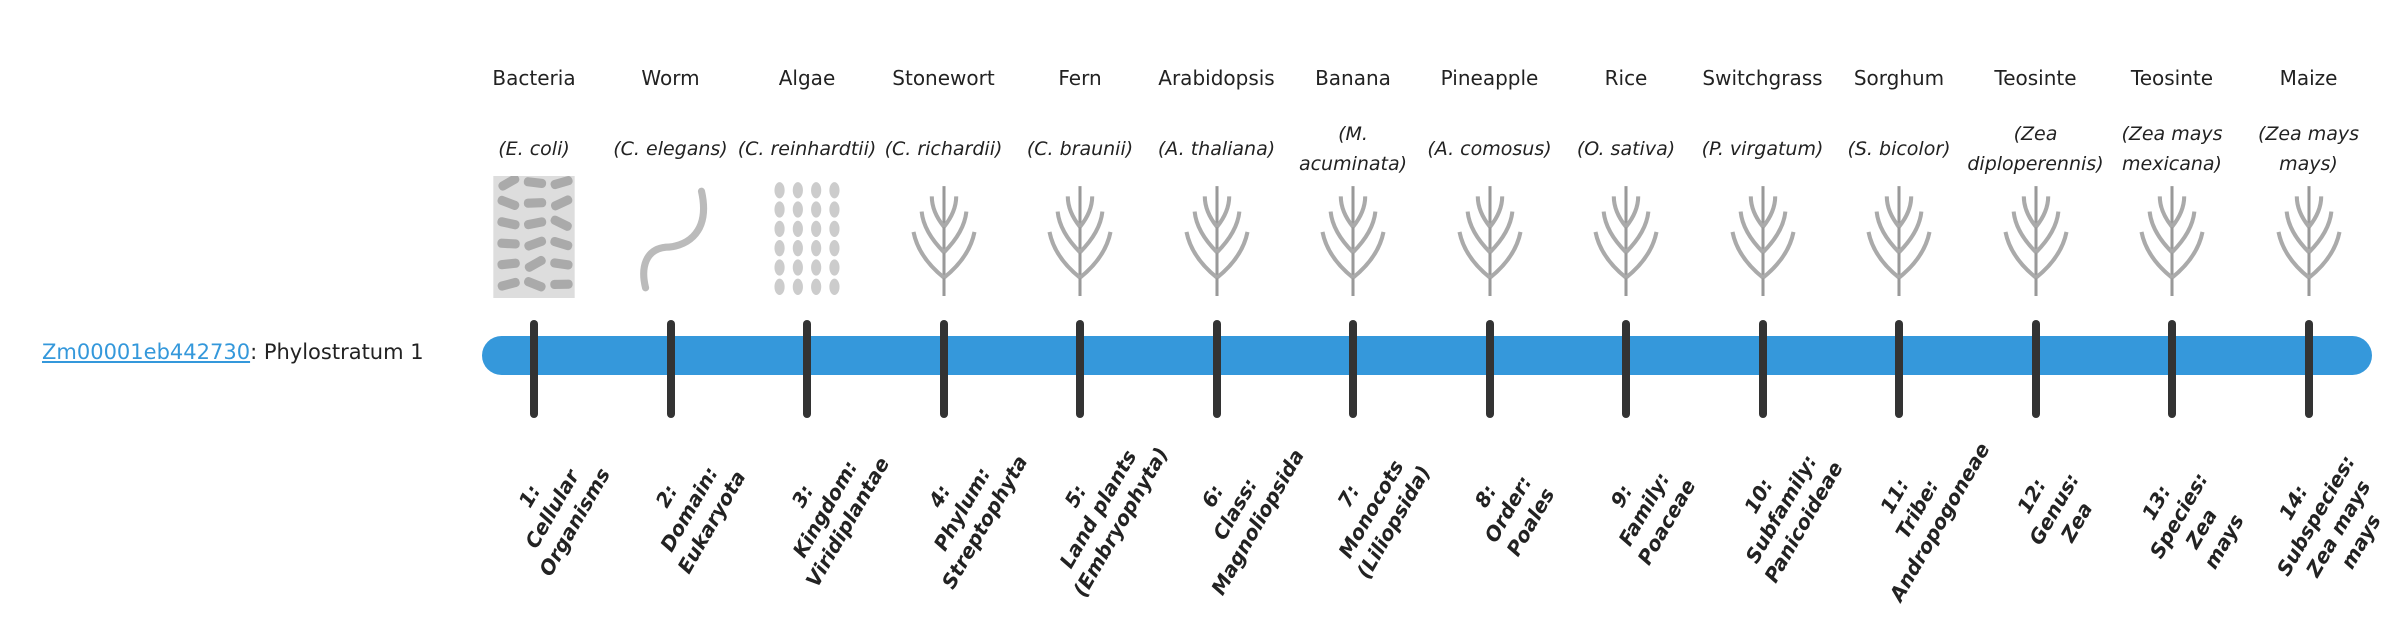 The width and height of the screenshot is (2400, 635). I want to click on sorghum-icon, so click(1899, 241).